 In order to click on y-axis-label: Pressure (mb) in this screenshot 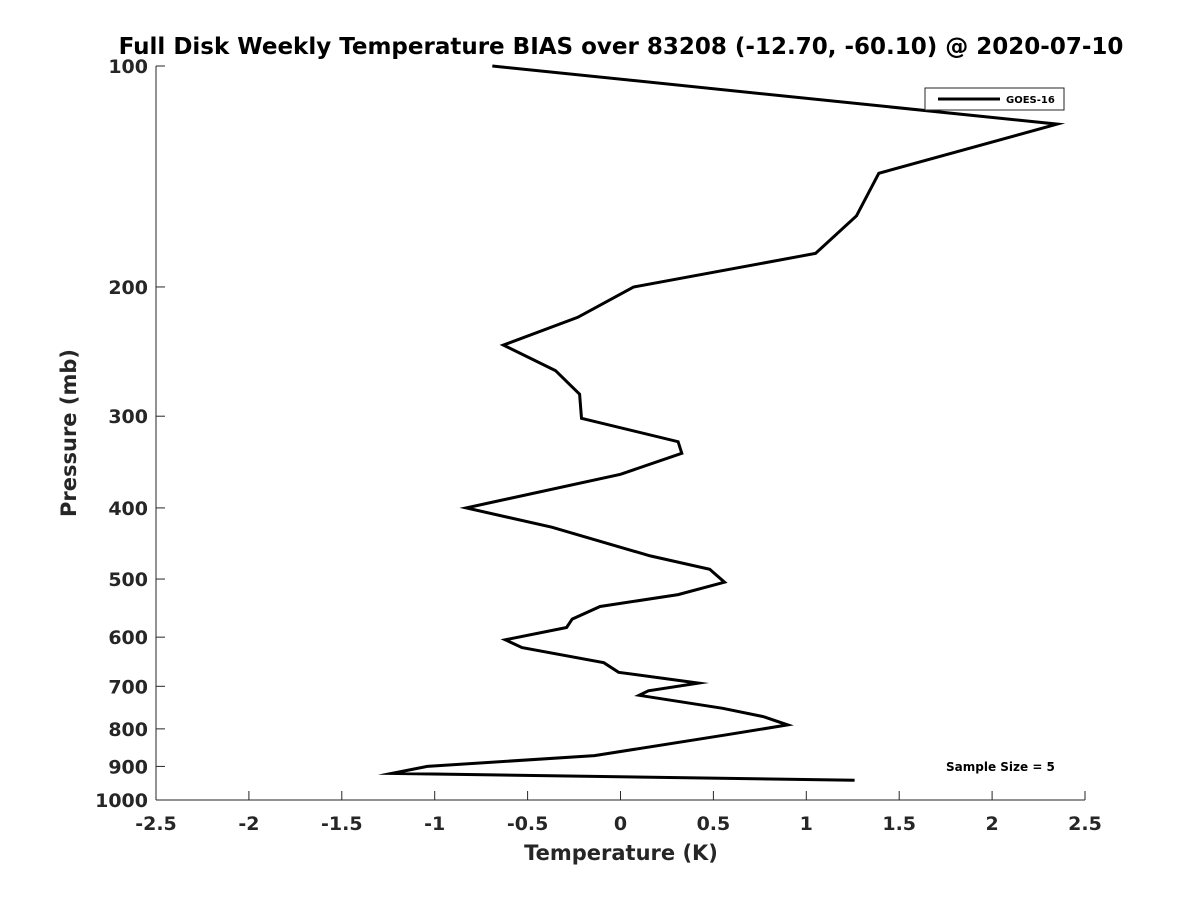, I will do `click(69, 433)`.